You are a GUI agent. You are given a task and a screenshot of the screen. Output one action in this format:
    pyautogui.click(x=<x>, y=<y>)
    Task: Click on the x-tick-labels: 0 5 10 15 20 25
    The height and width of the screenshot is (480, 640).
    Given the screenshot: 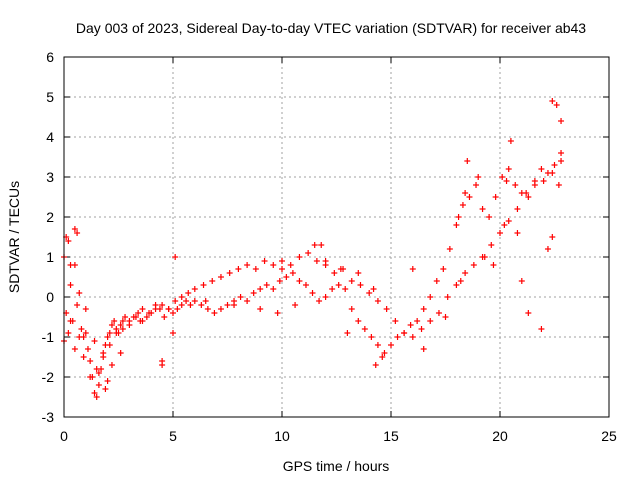 What is the action you would take?
    pyautogui.click(x=338, y=436)
    